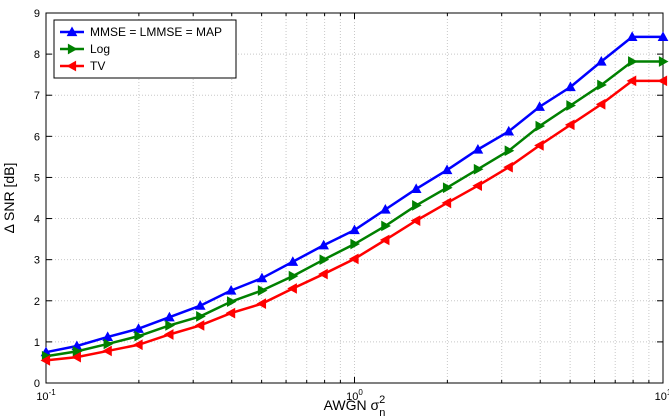 The height and width of the screenshot is (418, 669). I want to click on x-tick-label: 10⁻¹, so click(46, 395).